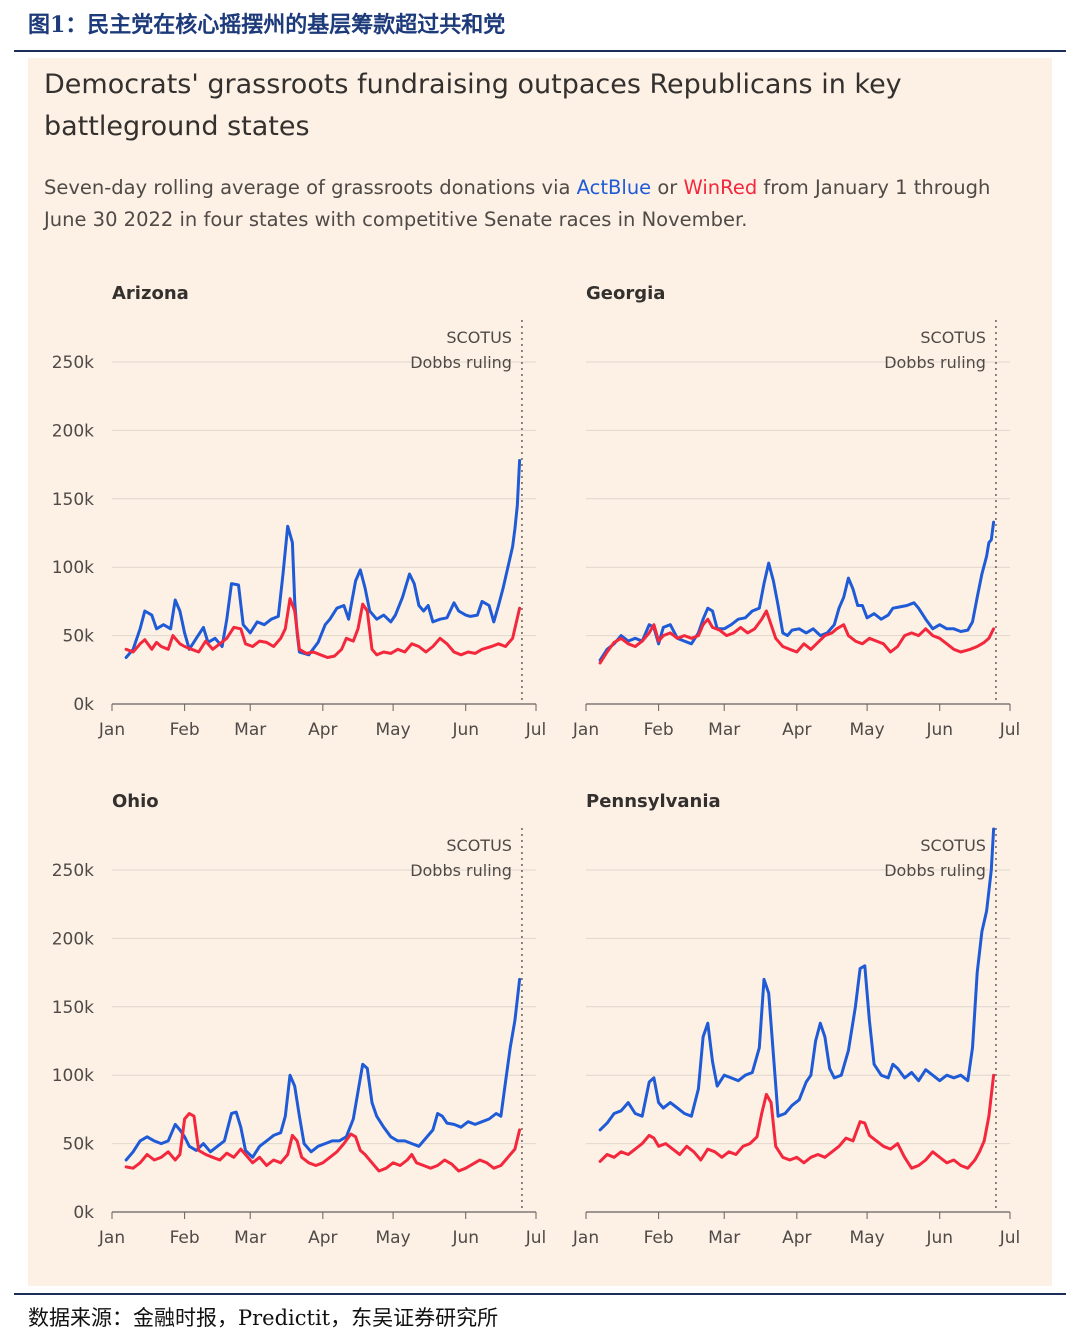  What do you see at coordinates (323, 628) in the screenshot?
I see `series-winred-arizona` at bounding box center [323, 628].